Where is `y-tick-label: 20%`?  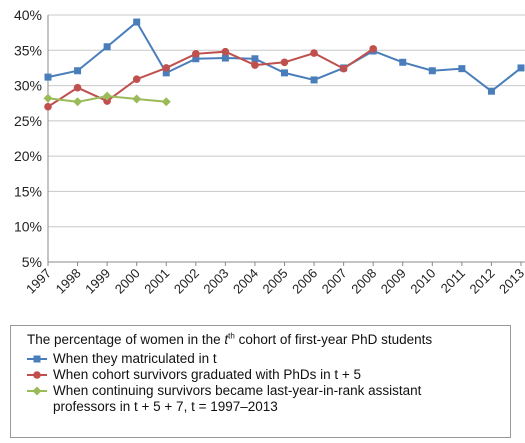
y-tick-label: 20% is located at coordinates (28, 156).